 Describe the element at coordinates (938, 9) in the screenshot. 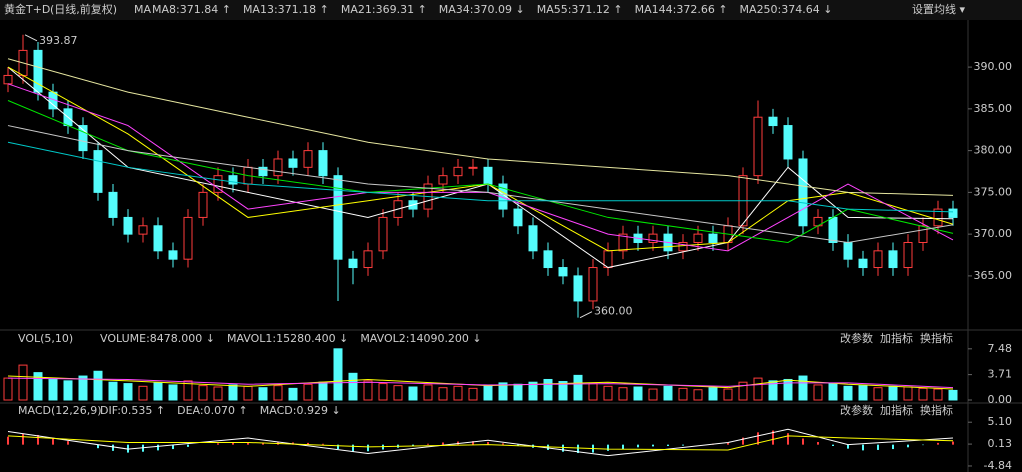

I see `settings-button: 设置均线 ▾` at that location.